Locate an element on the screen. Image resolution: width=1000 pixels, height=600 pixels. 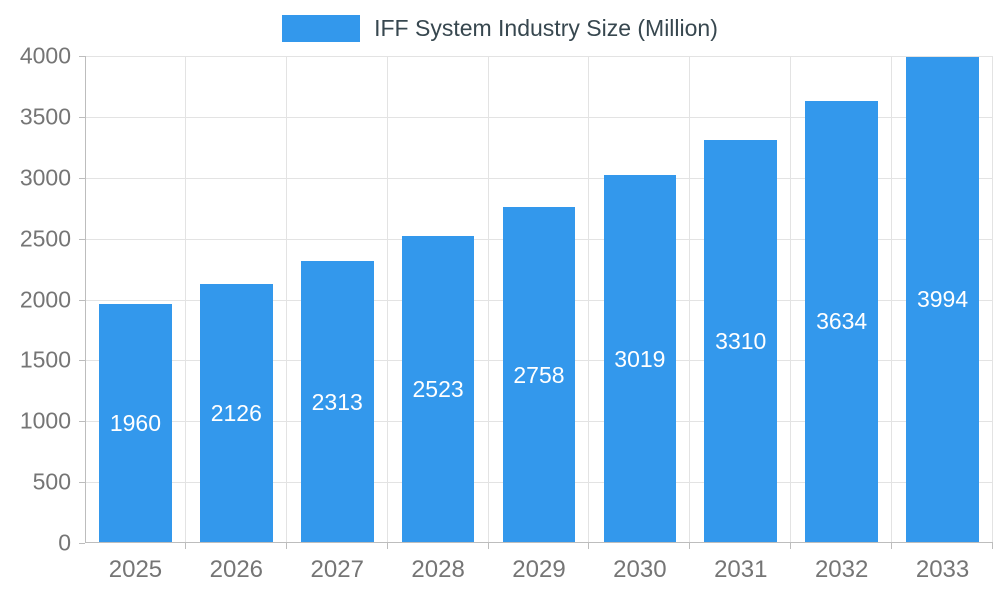
bar-2027: 2313 is located at coordinates (337, 402).